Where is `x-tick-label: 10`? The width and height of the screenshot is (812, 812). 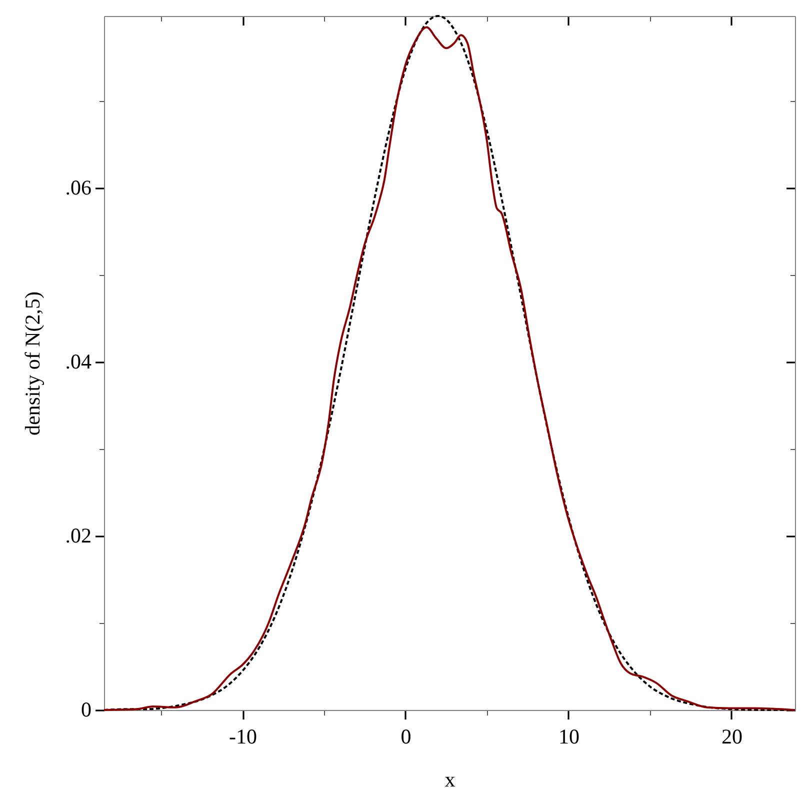
x-tick-label: 10 is located at coordinates (569, 736).